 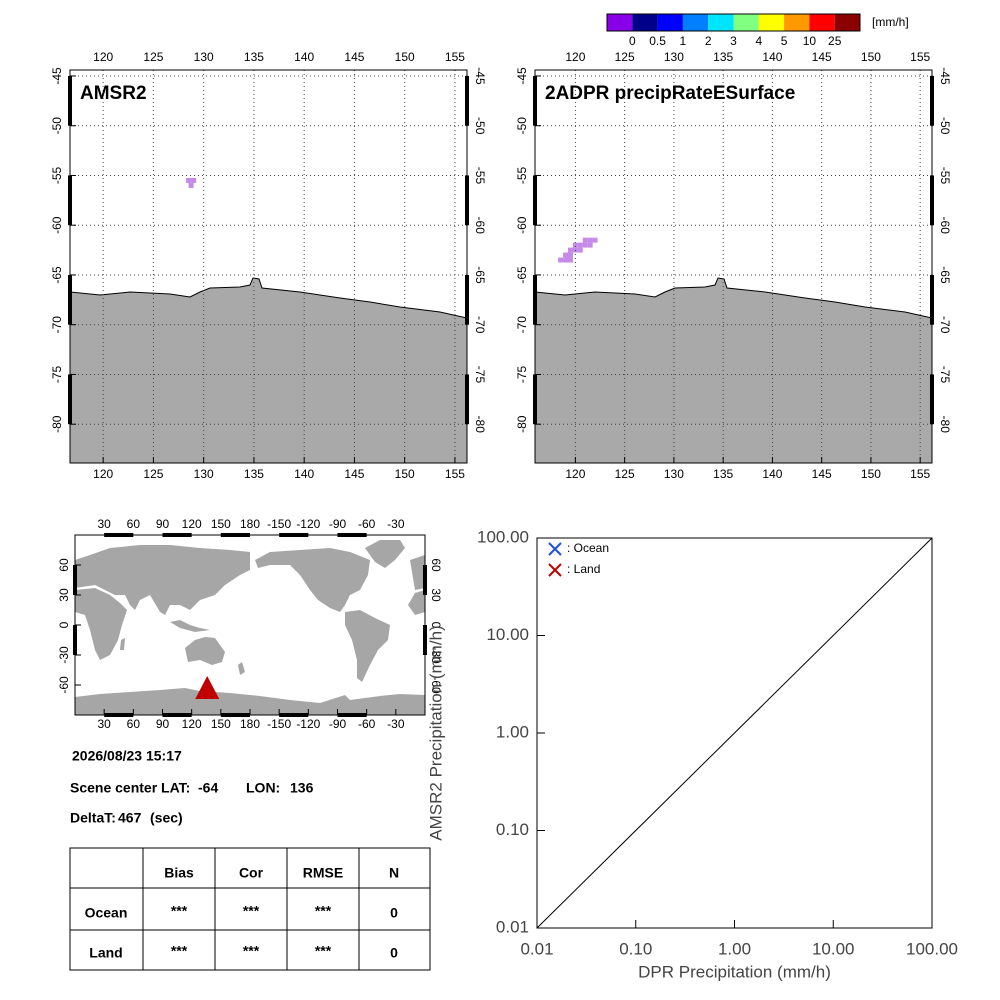 I want to click on y-tick-label: 1.00, so click(x=512, y=731).